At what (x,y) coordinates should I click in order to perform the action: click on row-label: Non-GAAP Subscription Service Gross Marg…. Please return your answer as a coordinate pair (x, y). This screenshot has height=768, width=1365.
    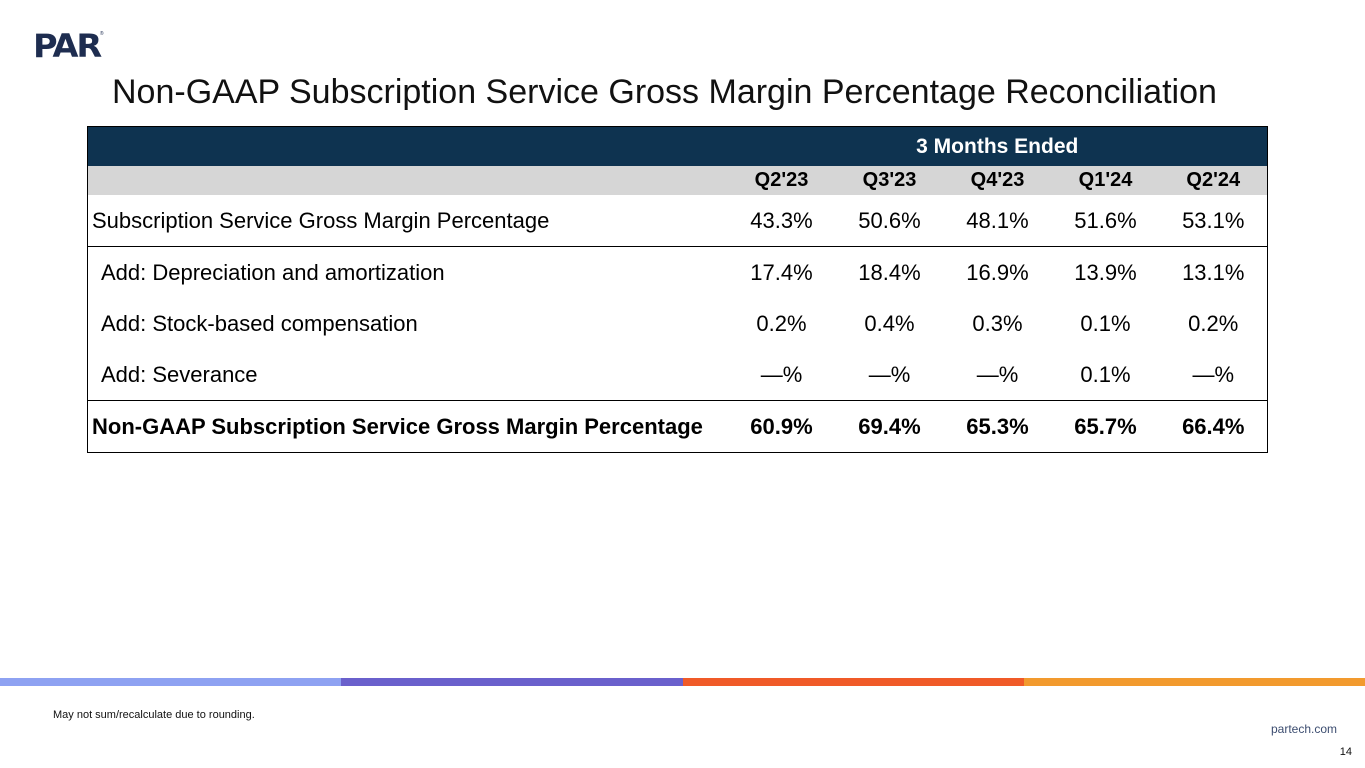
    Looking at the image, I should click on (407, 426).